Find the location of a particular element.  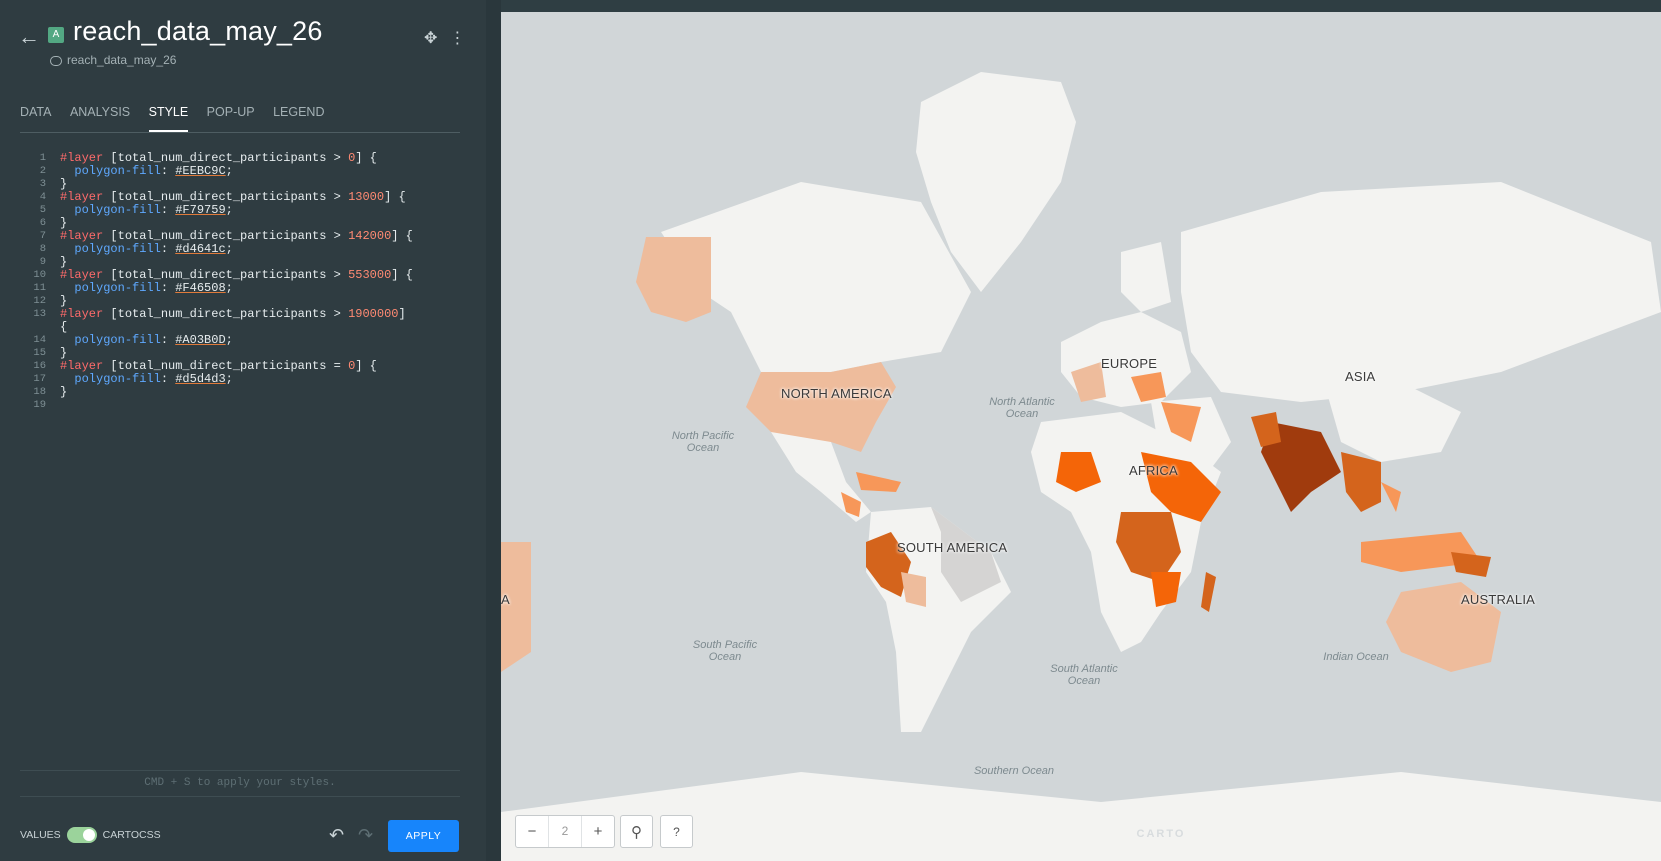

map-search-button: ⚲ is located at coordinates (636, 831).